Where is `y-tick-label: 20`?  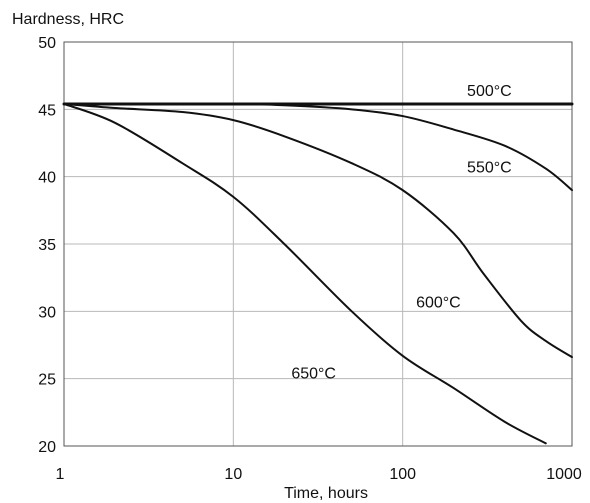
y-tick-label: 20 is located at coordinates (47, 447).